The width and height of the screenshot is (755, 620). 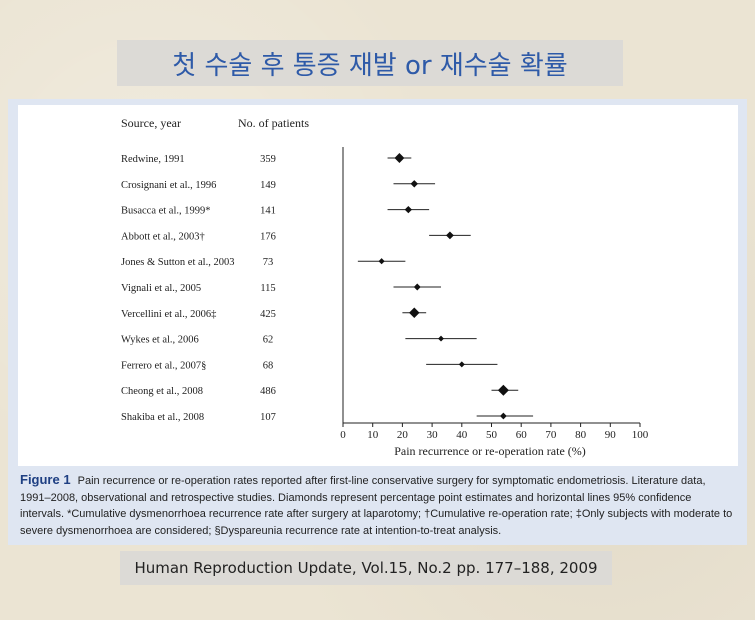 I want to click on forest-row: Jones & Sutton et al., 2003 73, so click(x=263, y=262).